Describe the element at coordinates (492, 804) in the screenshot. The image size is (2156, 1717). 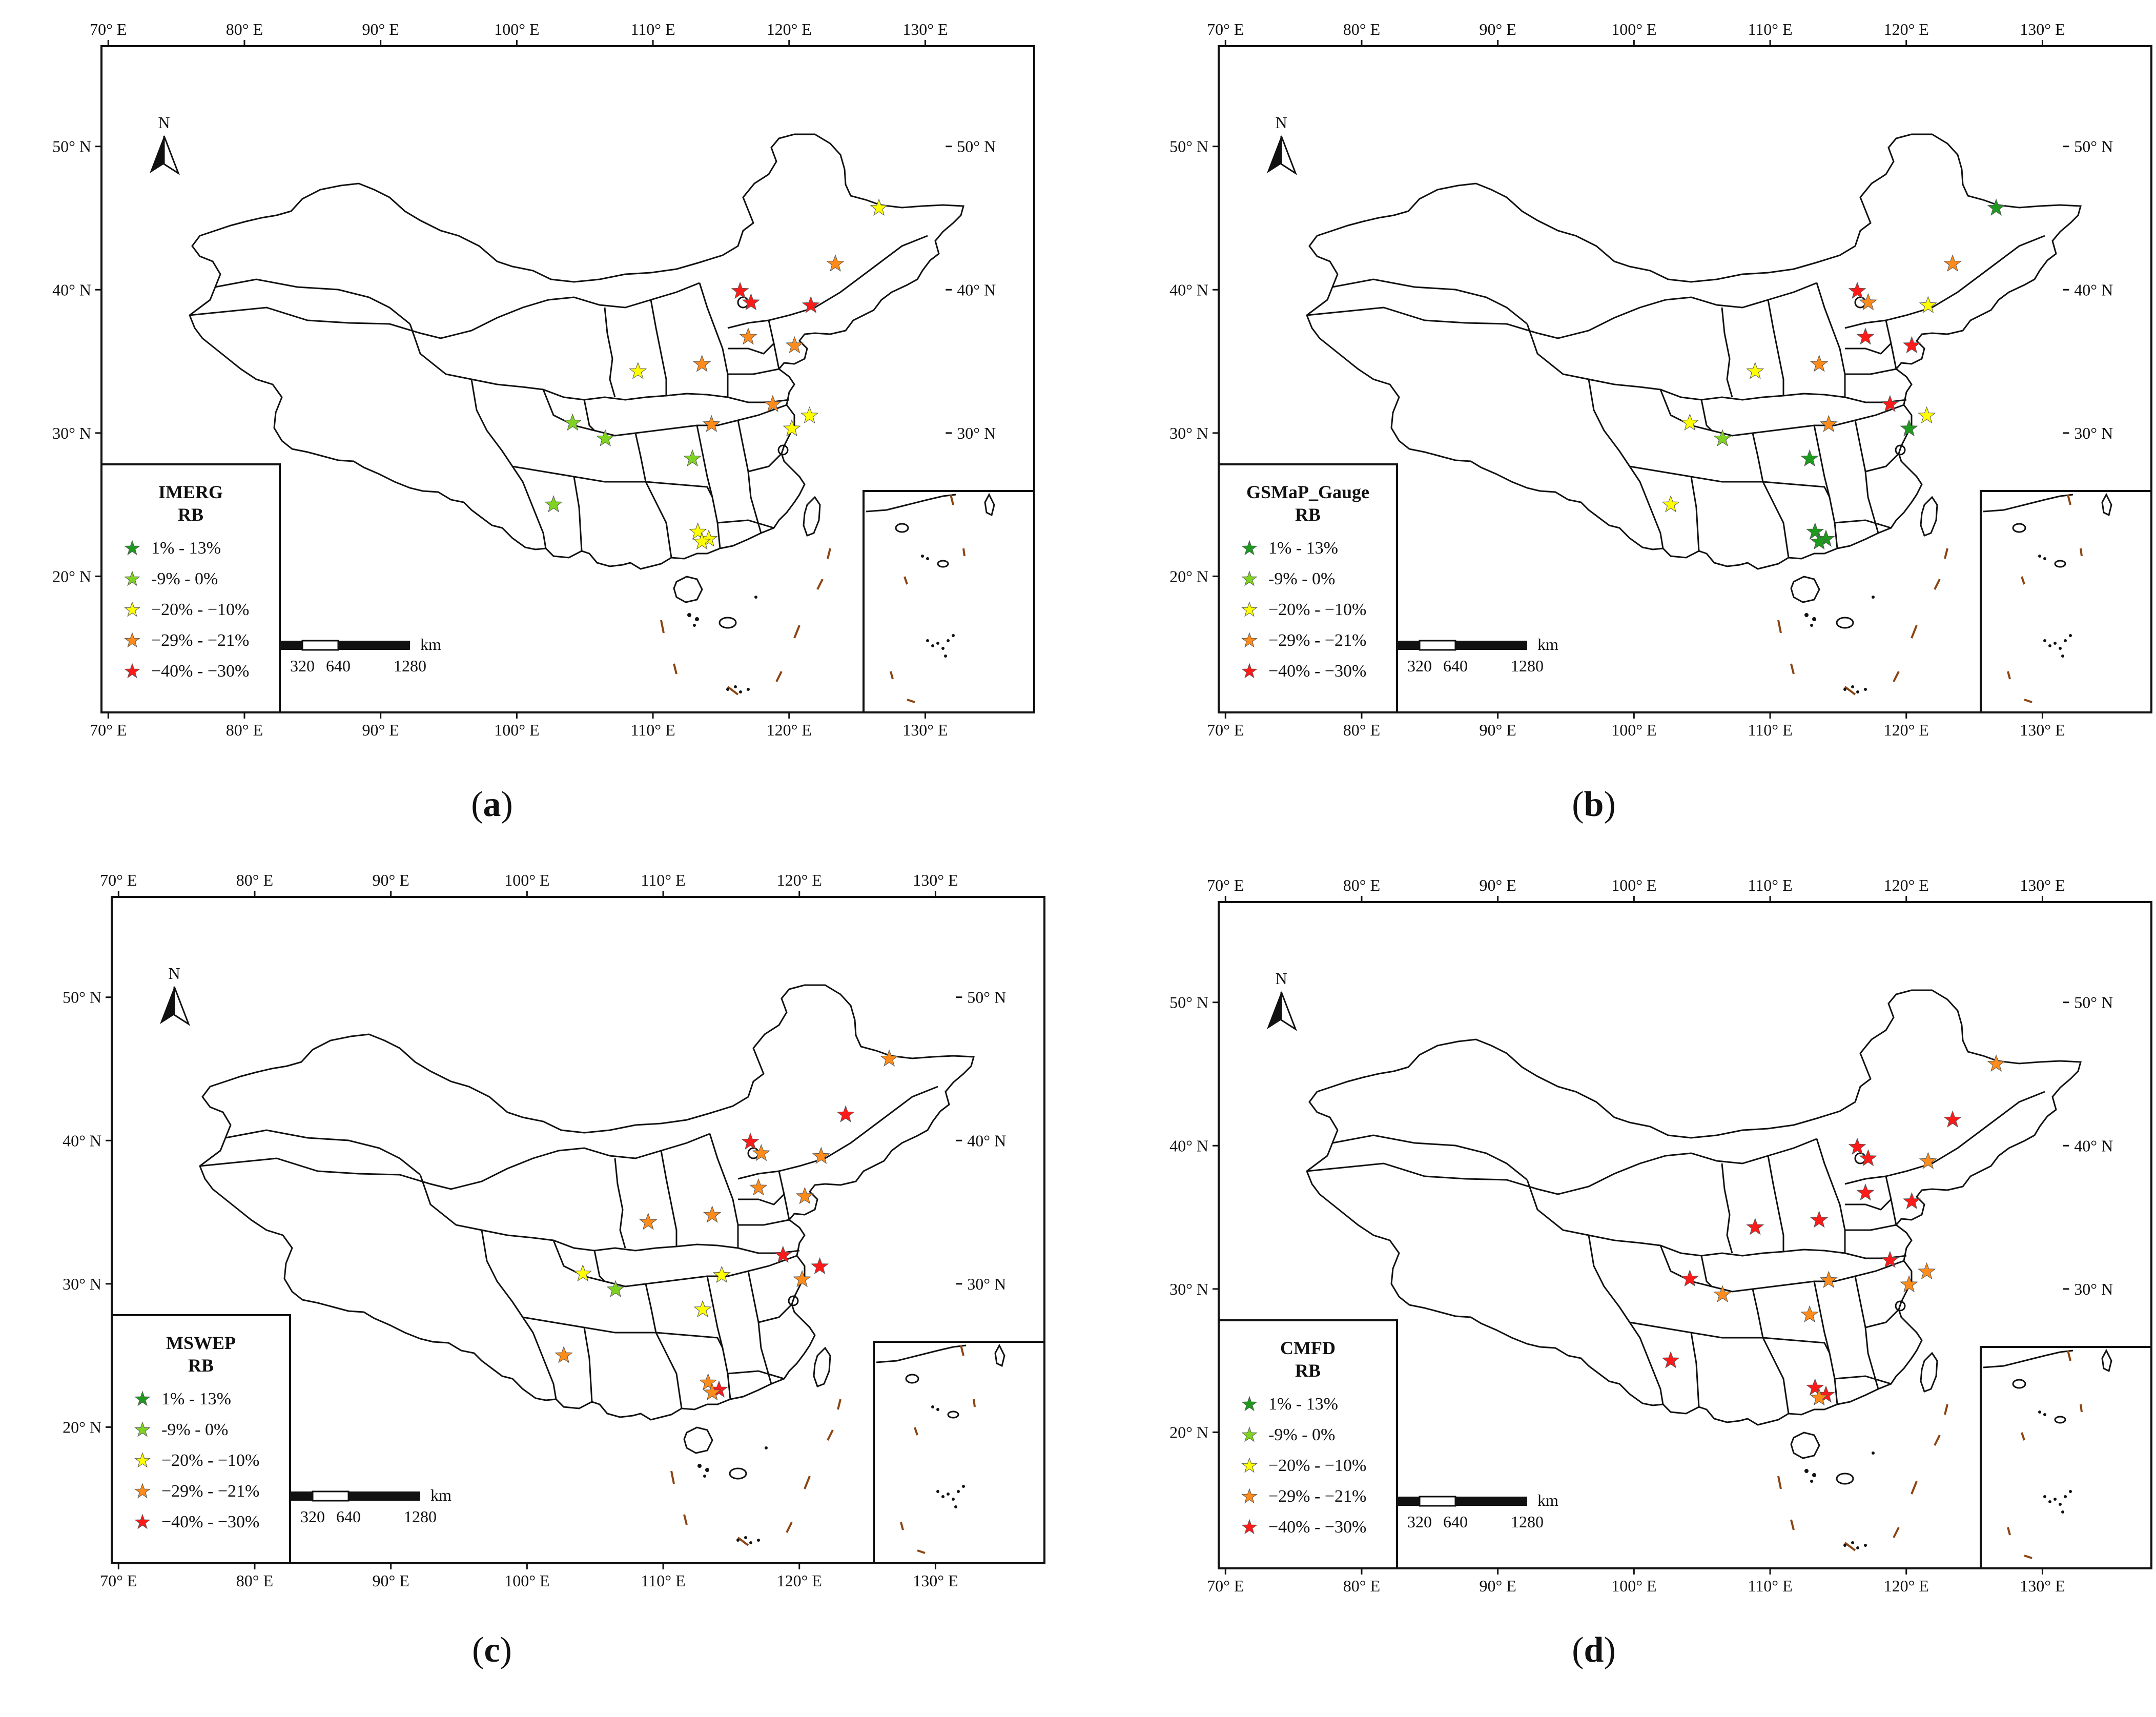
I see `panel-caption: (a)` at that location.